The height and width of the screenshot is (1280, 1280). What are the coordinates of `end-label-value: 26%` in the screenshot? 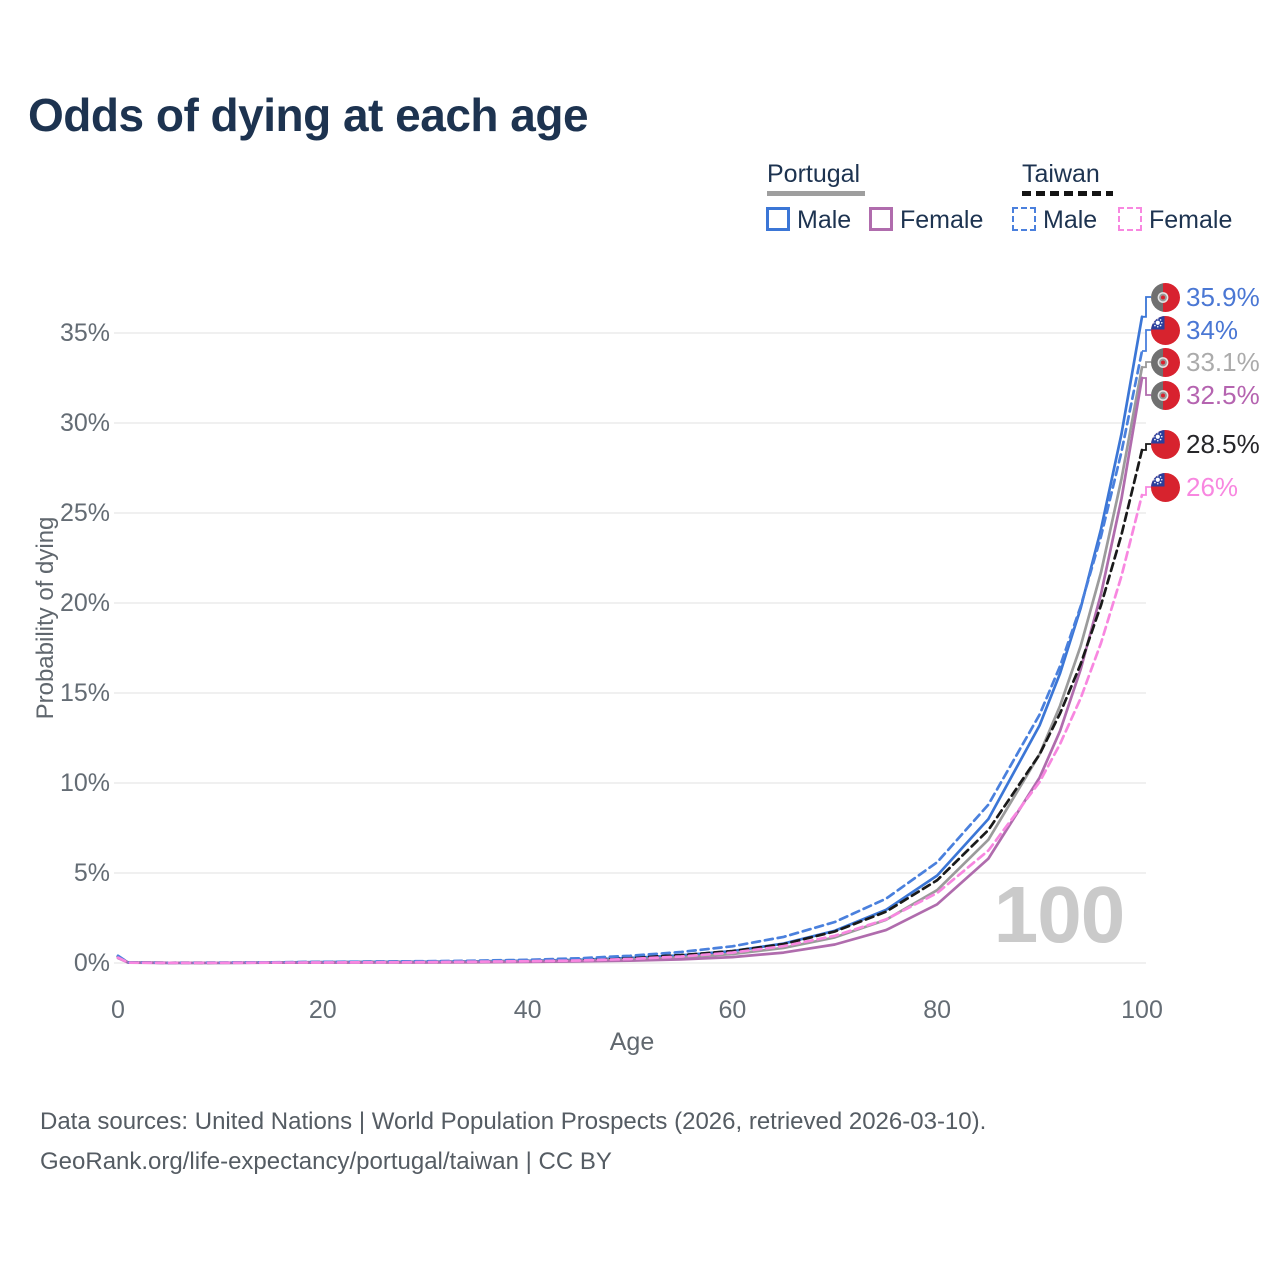 It's located at (1212, 486).